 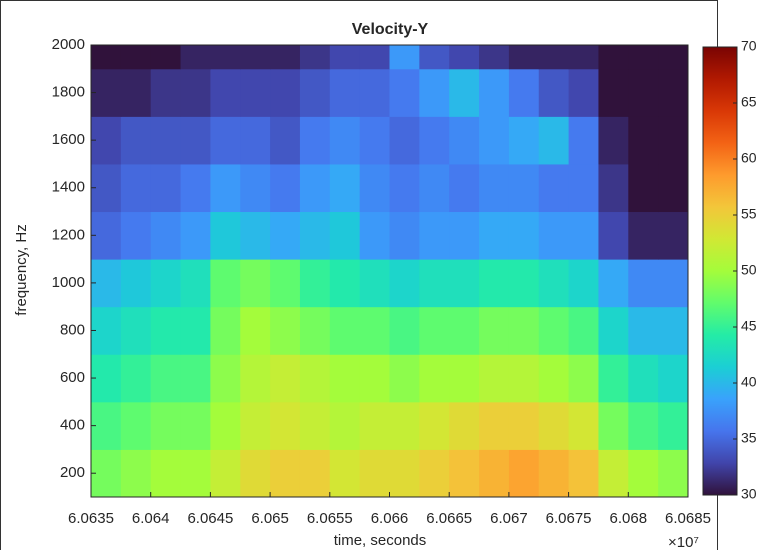 What do you see at coordinates (270, 518) in the screenshot?
I see `x-tick-label: 6.065` at bounding box center [270, 518].